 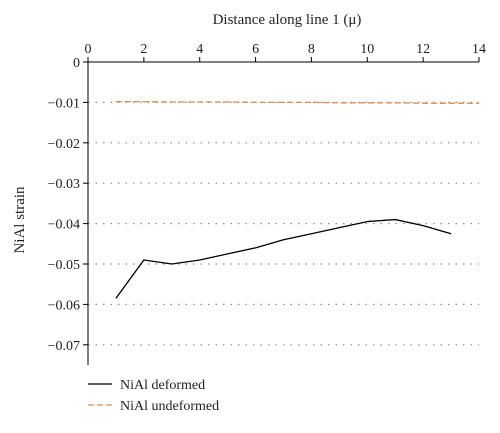 What do you see at coordinates (255, 49) in the screenshot?
I see `x-tick-label: 6` at bounding box center [255, 49].